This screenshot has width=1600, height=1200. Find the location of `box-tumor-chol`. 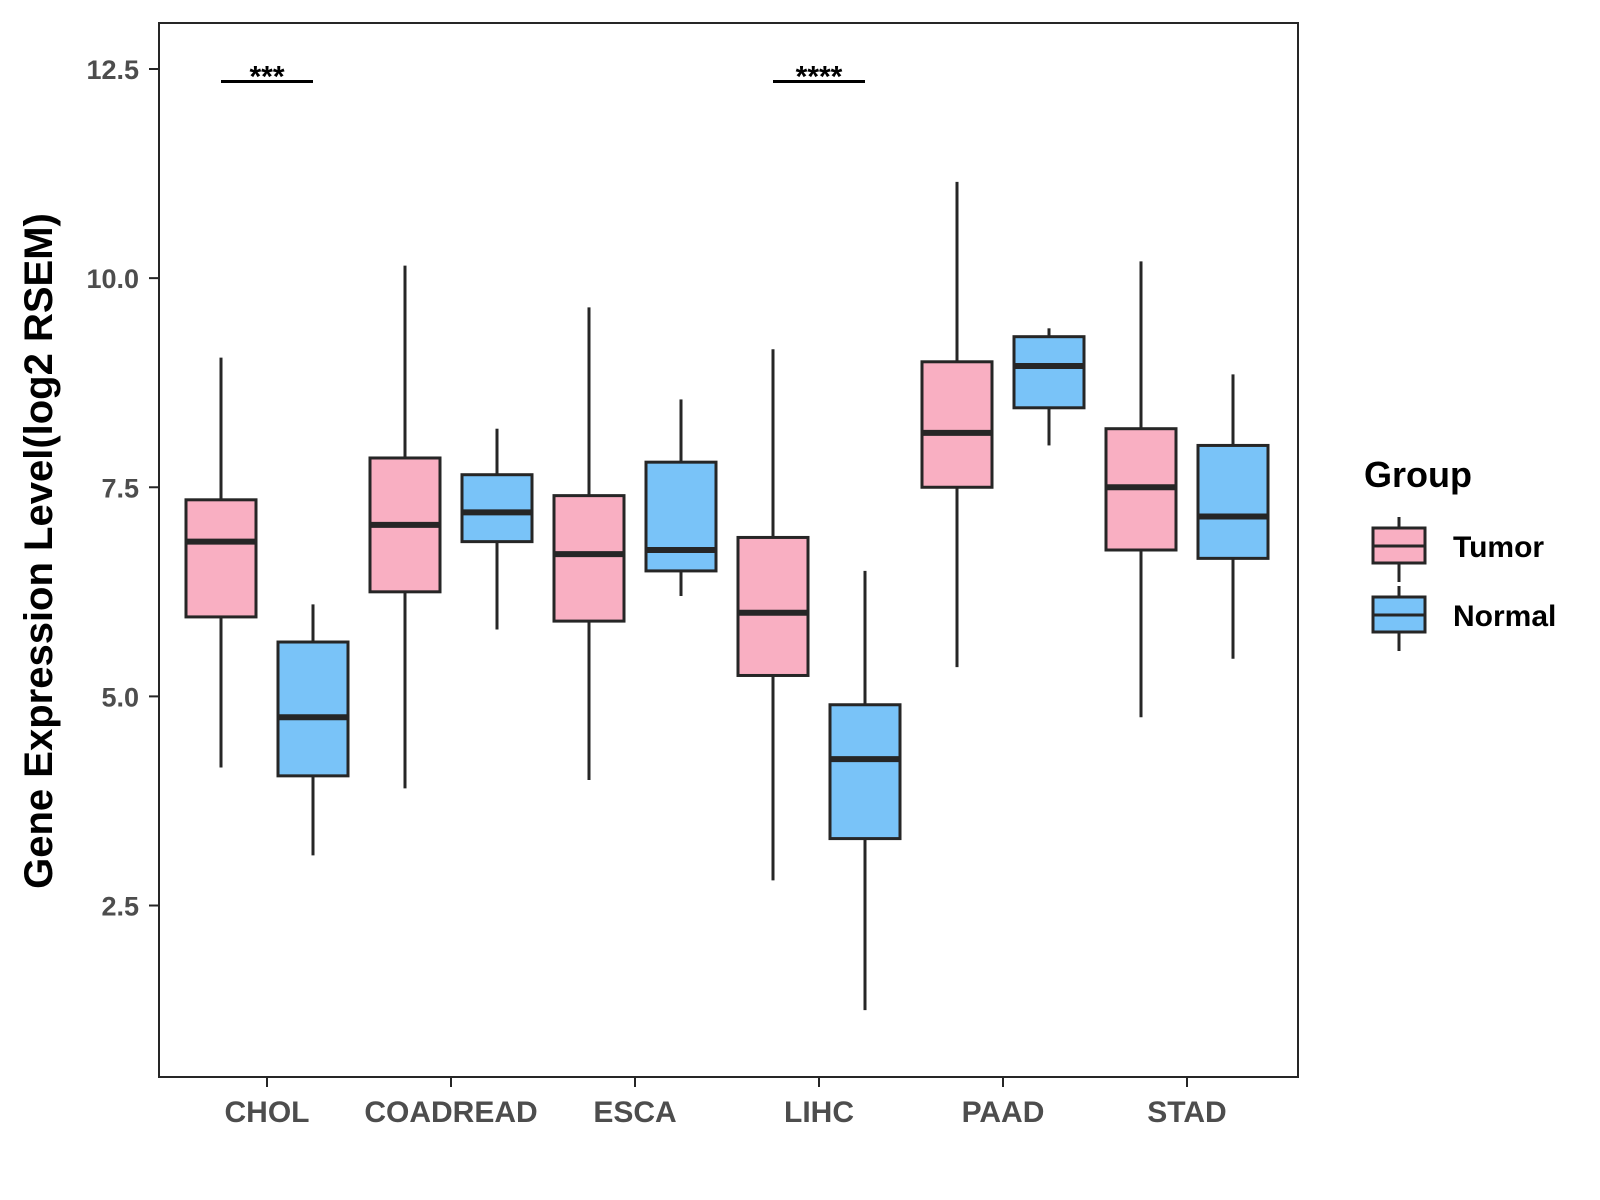

box-tumor-chol is located at coordinates (221, 562).